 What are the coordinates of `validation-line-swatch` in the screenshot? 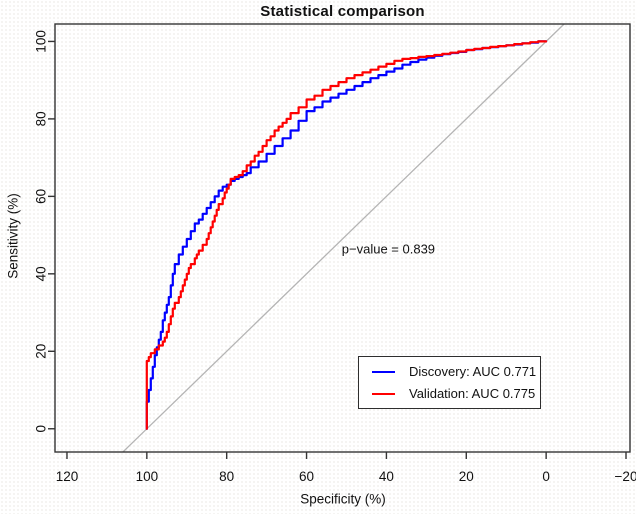 It's located at (383, 393).